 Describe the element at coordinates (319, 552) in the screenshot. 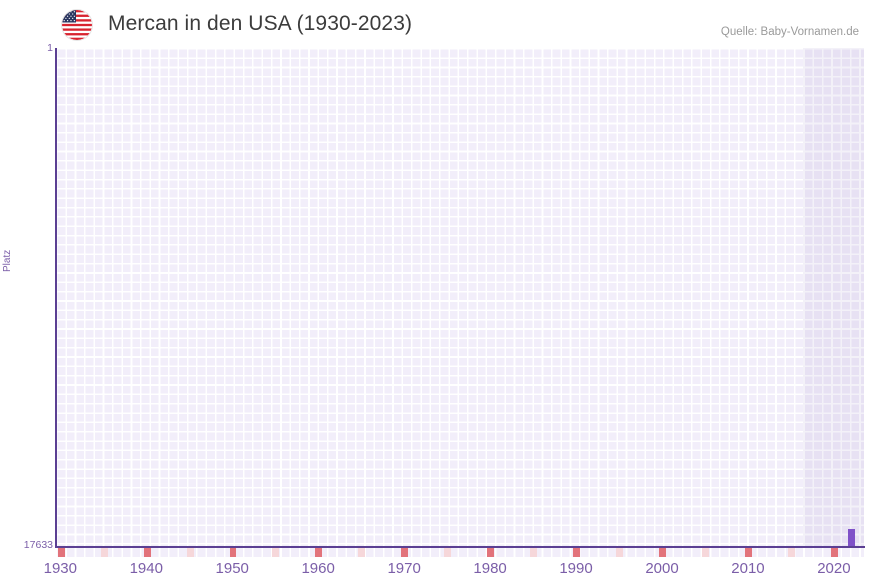

I see `x-tick-mark-1960` at that location.